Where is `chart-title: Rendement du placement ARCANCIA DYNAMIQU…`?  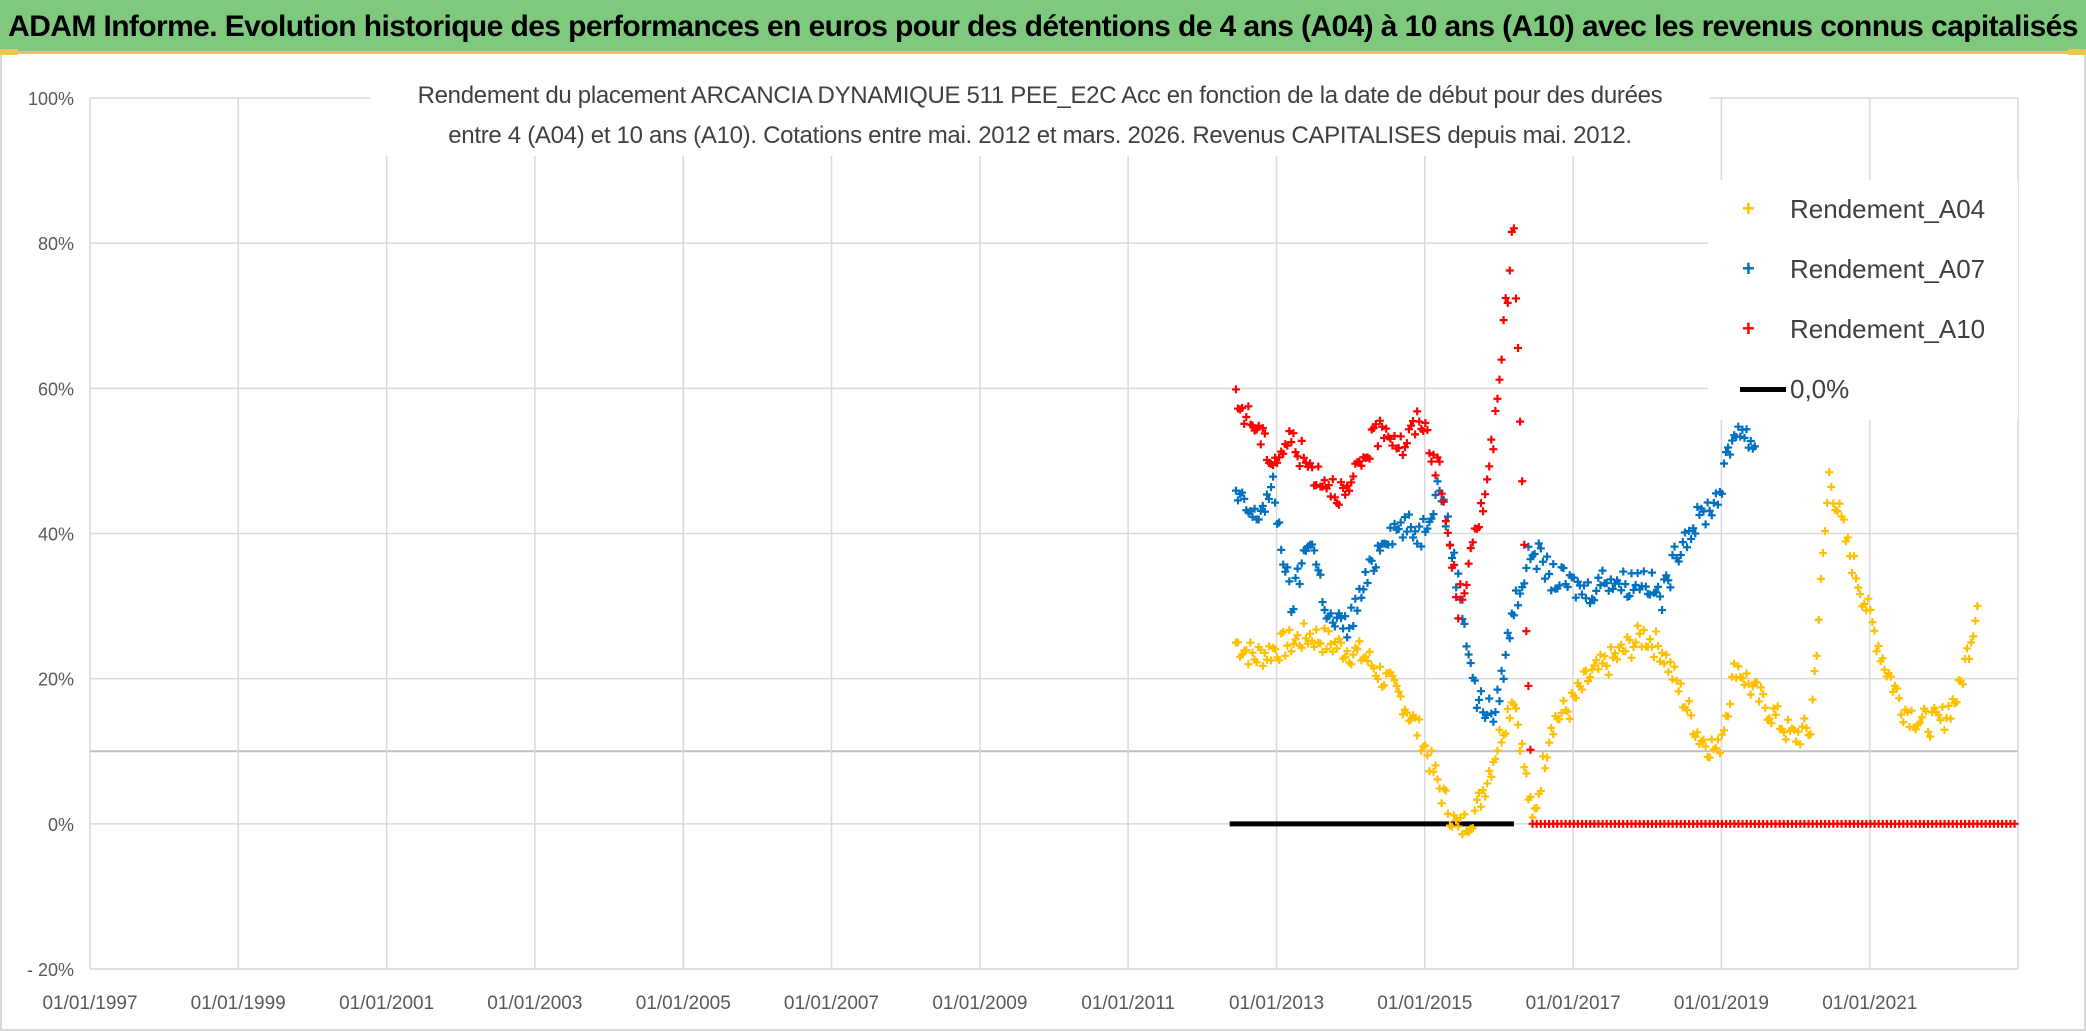 chart-title: Rendement du placement ARCANCIA DYNAMIQU… is located at coordinates (1040, 116).